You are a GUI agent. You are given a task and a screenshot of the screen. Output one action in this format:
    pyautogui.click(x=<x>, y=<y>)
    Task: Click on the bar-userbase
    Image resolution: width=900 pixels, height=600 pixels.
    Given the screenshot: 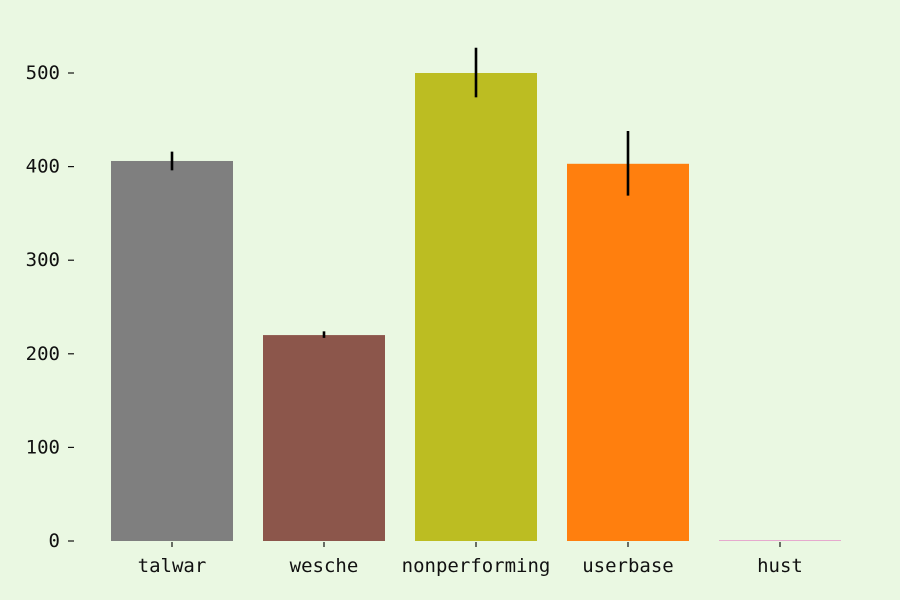 What is the action you would take?
    pyautogui.click(x=628, y=352)
    